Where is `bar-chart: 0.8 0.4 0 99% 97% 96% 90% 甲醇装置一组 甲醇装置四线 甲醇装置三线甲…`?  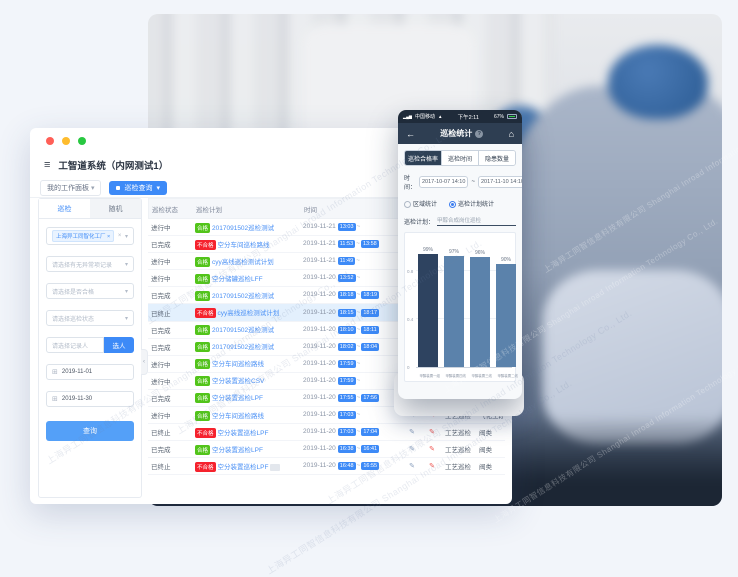 bar-chart: 0.8 0.4 0 99% 97% 96% 90% 甲醇装置一组 甲醇装置四线 甲醇装置三线甲… is located at coordinates (461, 307).